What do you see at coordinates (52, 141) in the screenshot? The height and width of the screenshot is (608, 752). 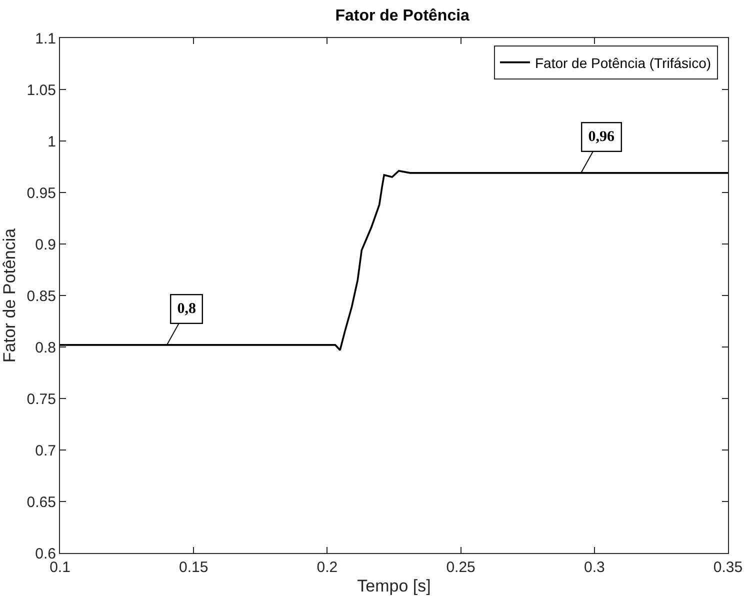 I see `y-tick-label: 1` at bounding box center [52, 141].